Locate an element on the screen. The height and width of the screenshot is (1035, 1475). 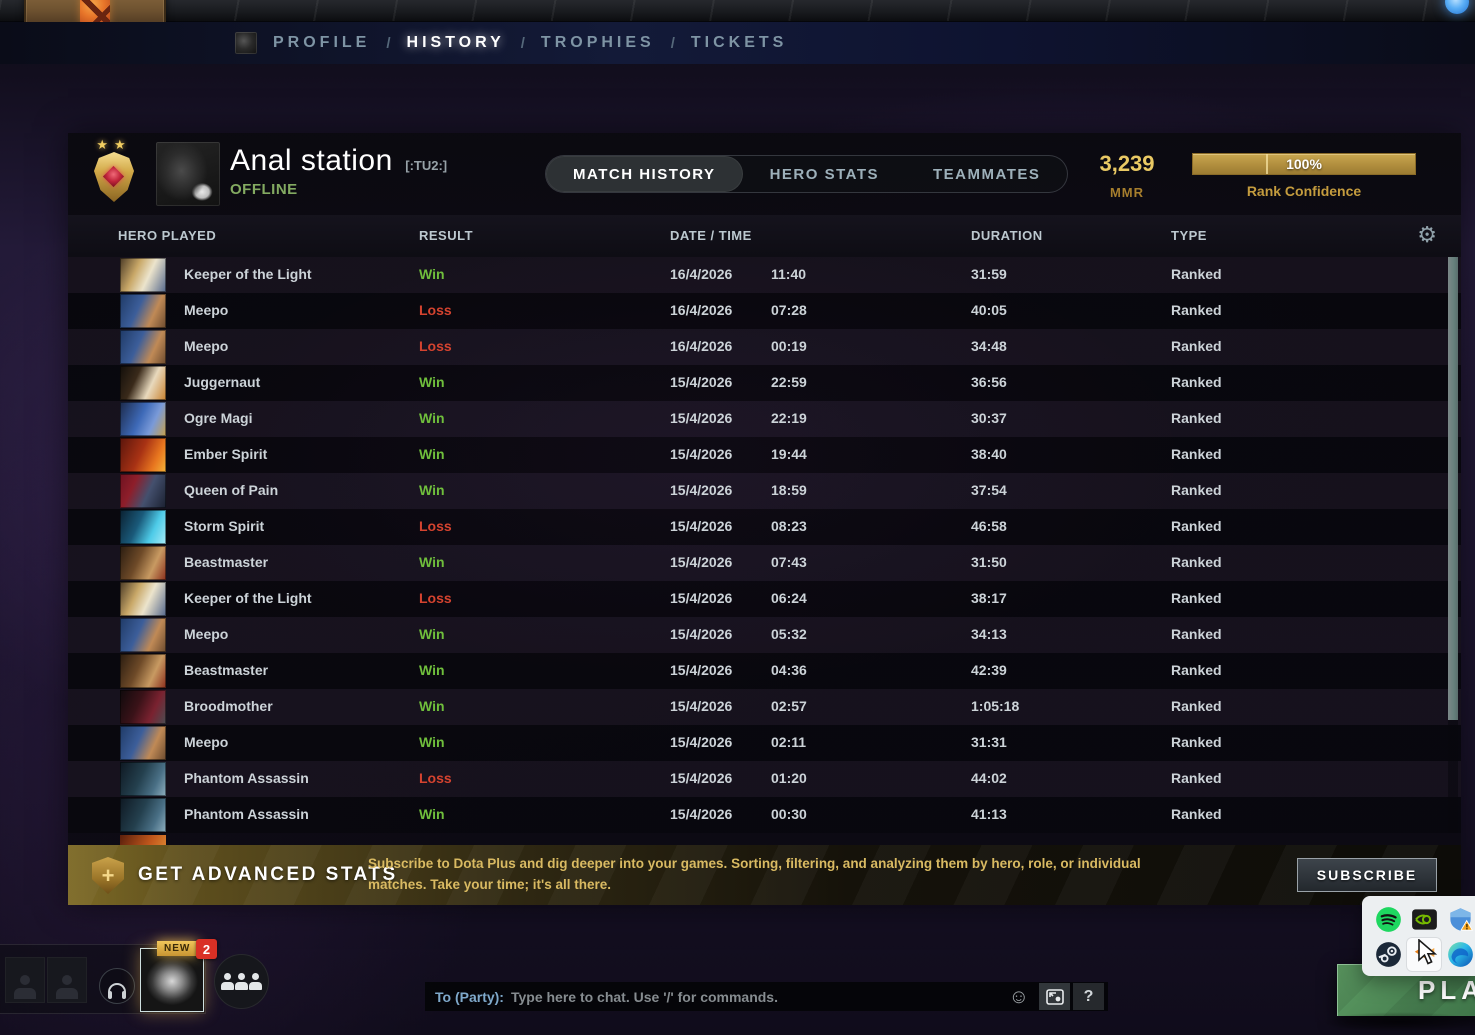
friends-list-button is located at coordinates (241, 981).